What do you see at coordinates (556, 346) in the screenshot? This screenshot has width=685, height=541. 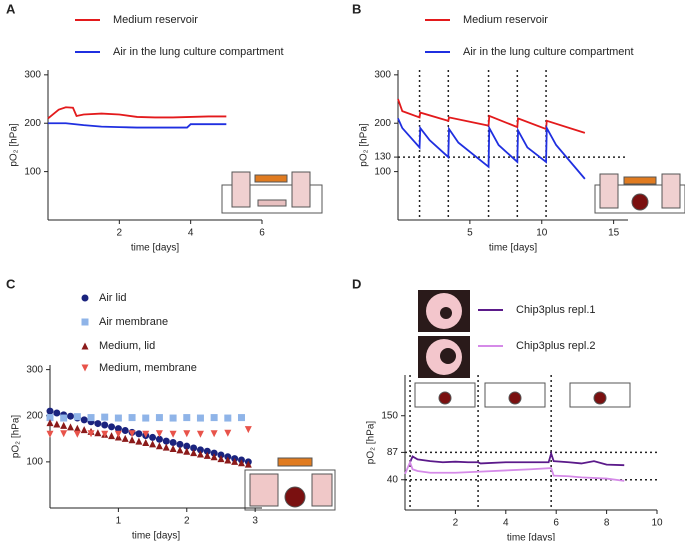 I see `legend-label: Chip3plus repl.2` at bounding box center [556, 346].